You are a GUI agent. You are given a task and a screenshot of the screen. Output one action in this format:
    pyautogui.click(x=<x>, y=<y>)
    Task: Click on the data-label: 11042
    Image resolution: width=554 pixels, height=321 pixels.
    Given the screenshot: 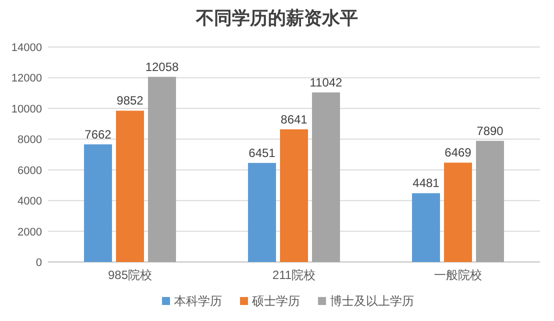 What is the action you would take?
    pyautogui.click(x=326, y=82)
    